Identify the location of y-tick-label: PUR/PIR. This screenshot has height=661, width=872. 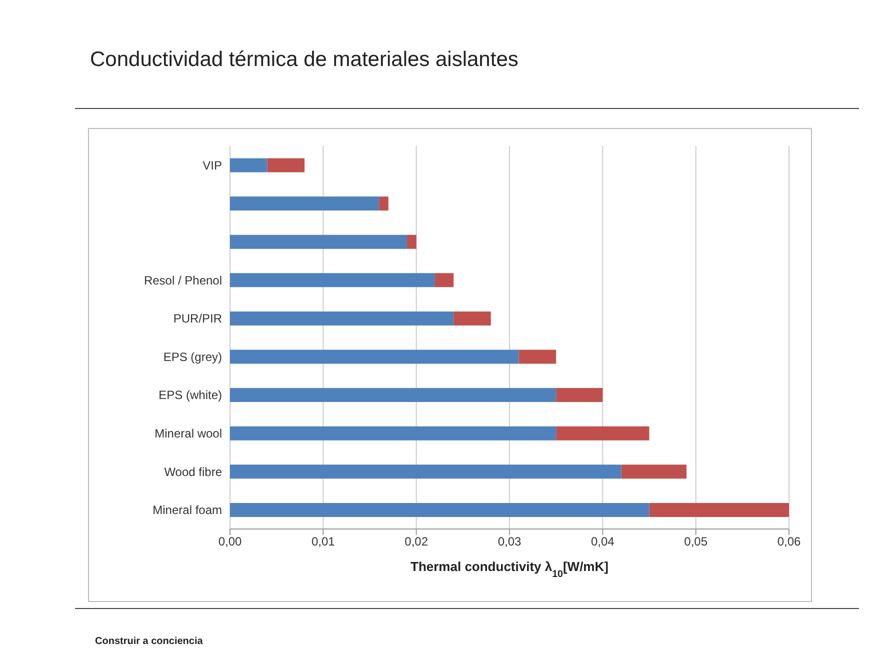
(197, 319).